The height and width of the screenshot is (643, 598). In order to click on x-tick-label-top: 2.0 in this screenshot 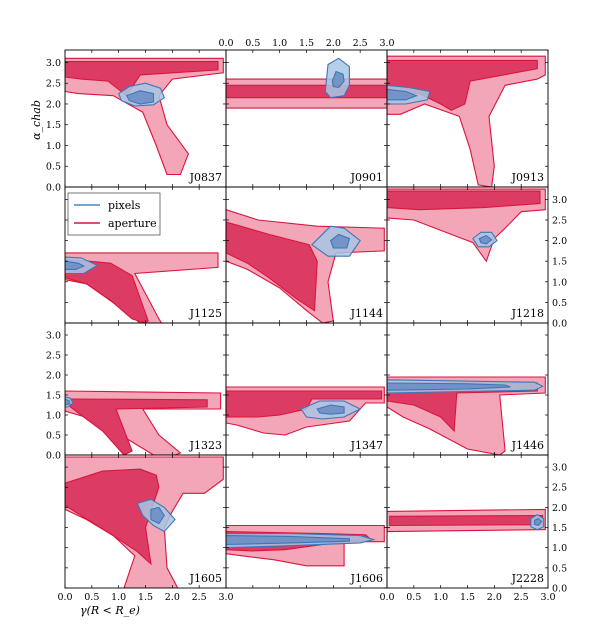, I will do `click(333, 43)`.